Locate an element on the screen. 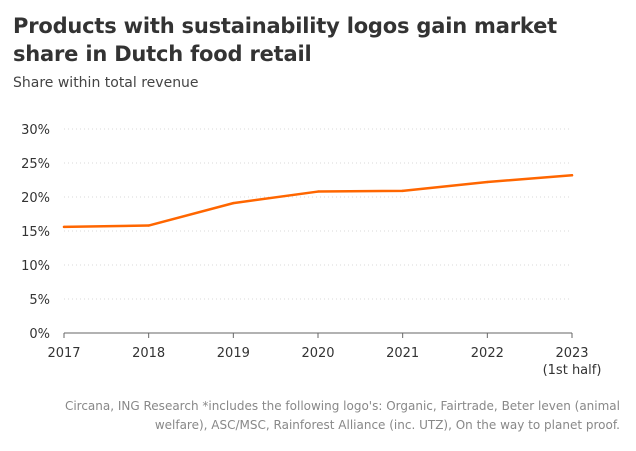 This screenshot has width=636, height=451. x-tick-label: 2018 is located at coordinates (148, 353).